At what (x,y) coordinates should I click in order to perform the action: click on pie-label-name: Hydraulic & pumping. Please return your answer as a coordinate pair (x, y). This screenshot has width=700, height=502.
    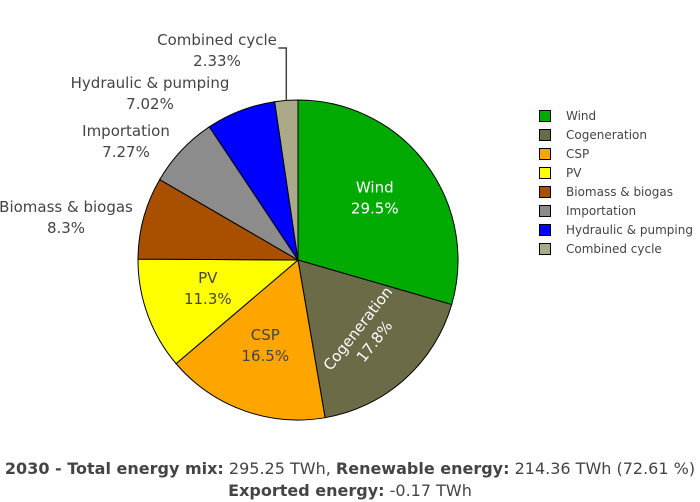
    Looking at the image, I should click on (150, 83).